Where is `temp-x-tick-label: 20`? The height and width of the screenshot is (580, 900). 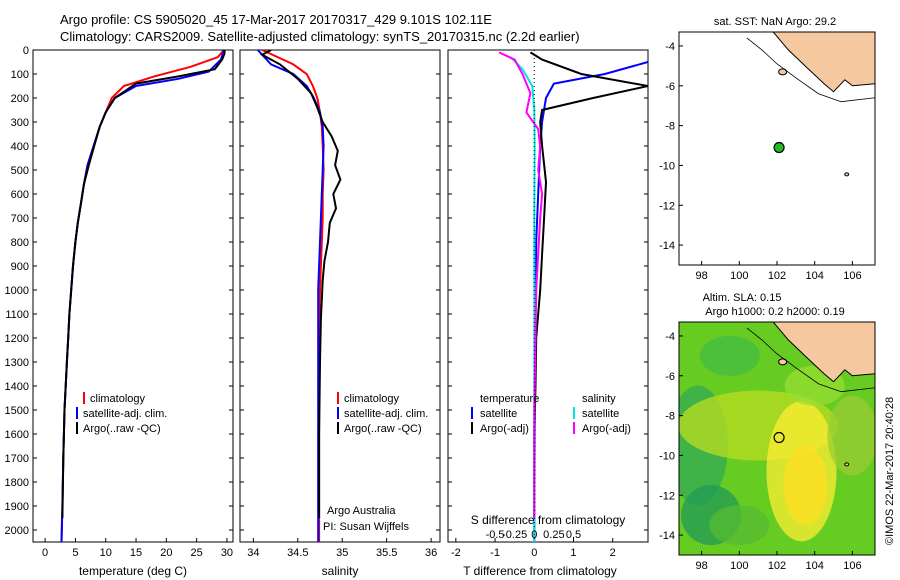
temp-x-tick-label: 20 is located at coordinates (166, 553).